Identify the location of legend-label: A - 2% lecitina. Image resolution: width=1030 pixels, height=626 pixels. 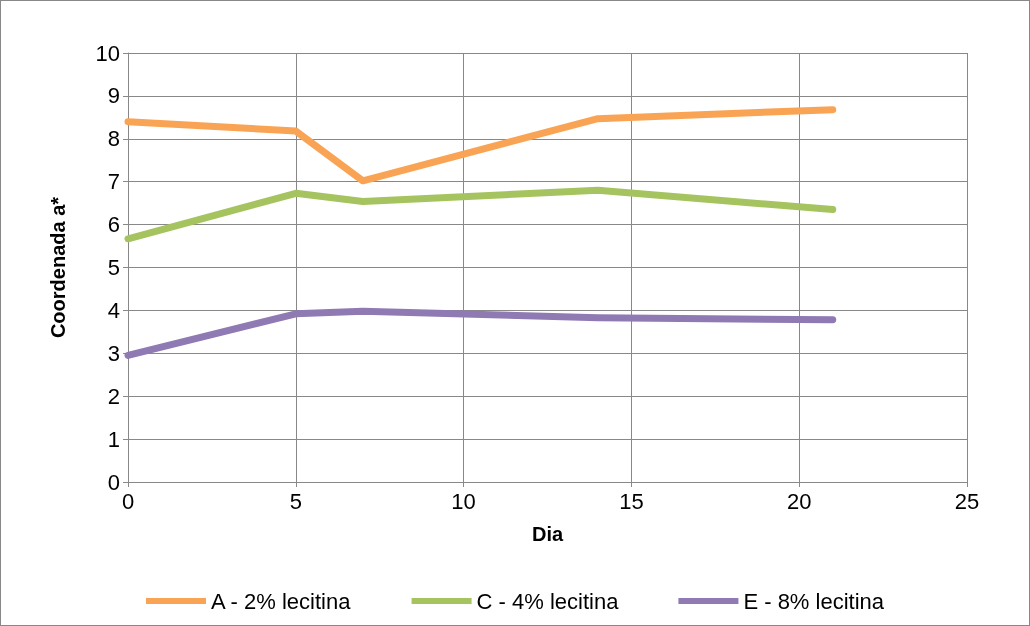
(281, 601).